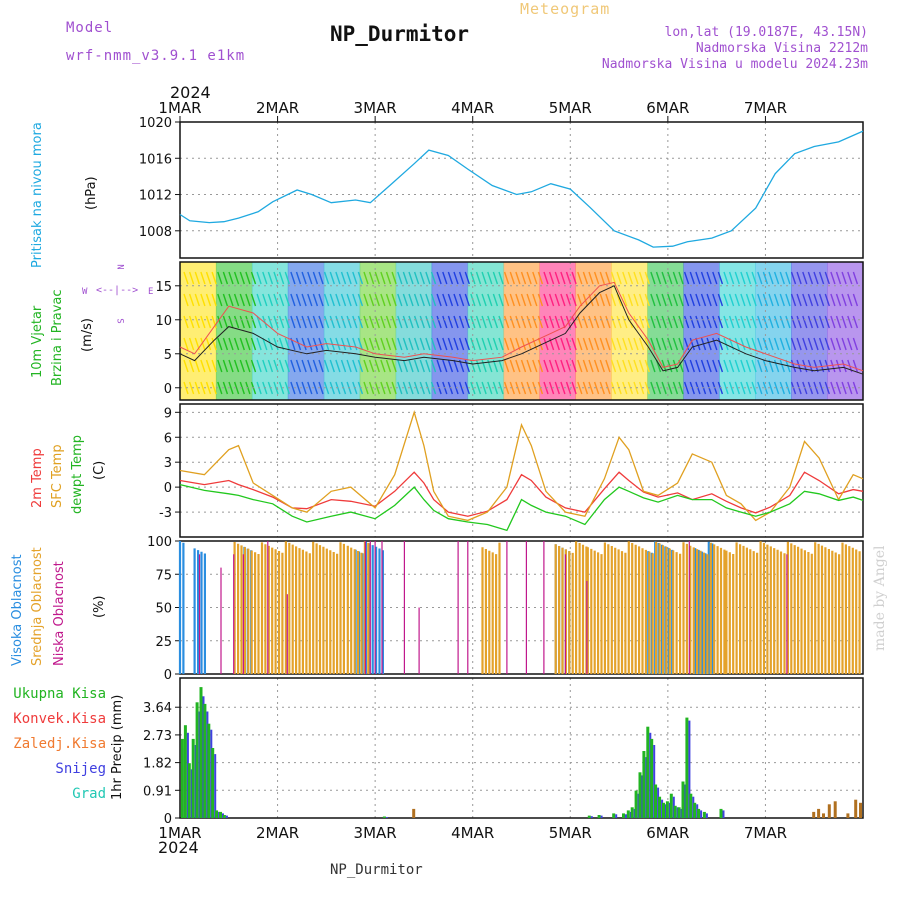 This screenshot has width=900, height=900. What do you see at coordinates (157, 764) in the screenshot?
I see `y-tick-label: 1.82` at bounding box center [157, 764].